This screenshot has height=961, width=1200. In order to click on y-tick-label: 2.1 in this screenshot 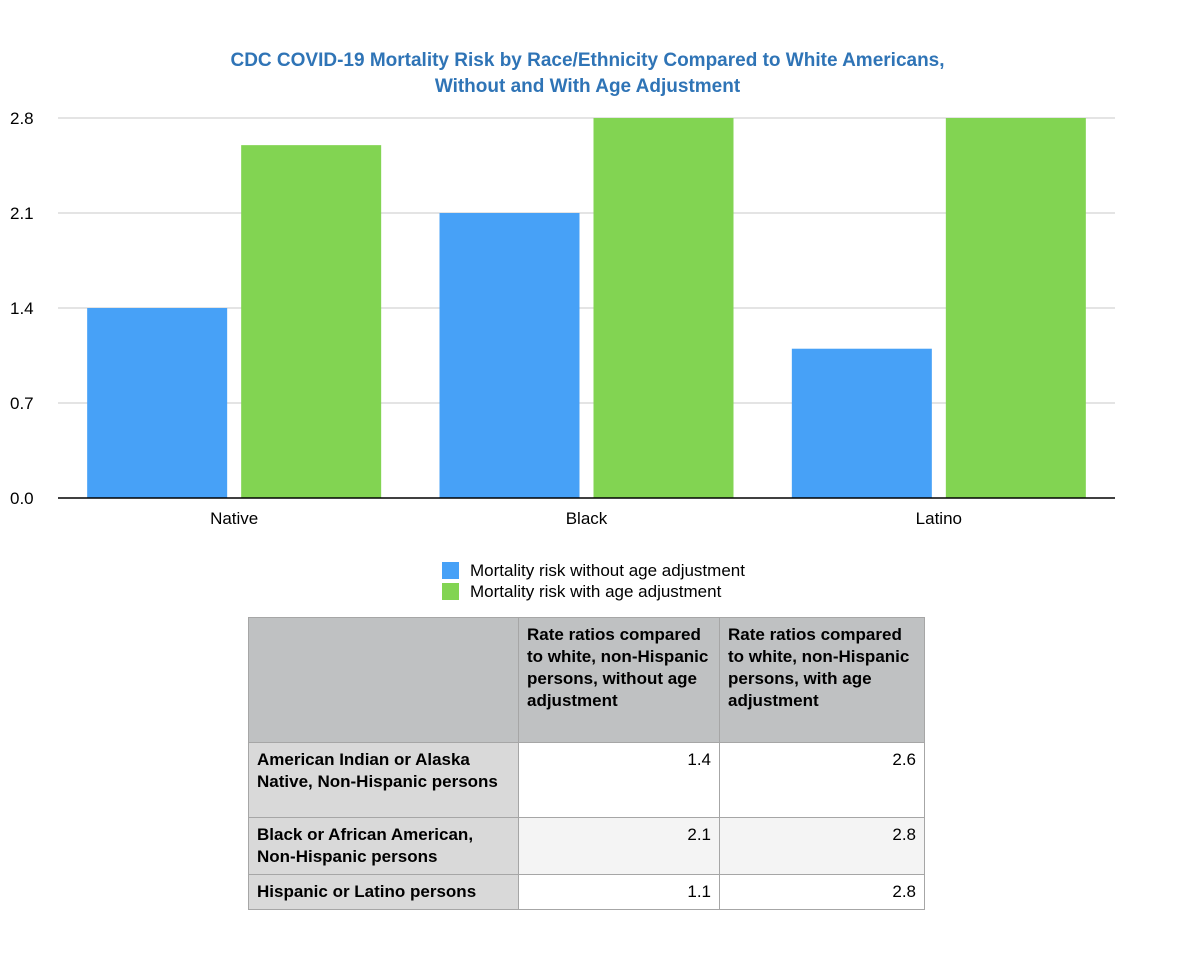, I will do `click(22, 213)`.